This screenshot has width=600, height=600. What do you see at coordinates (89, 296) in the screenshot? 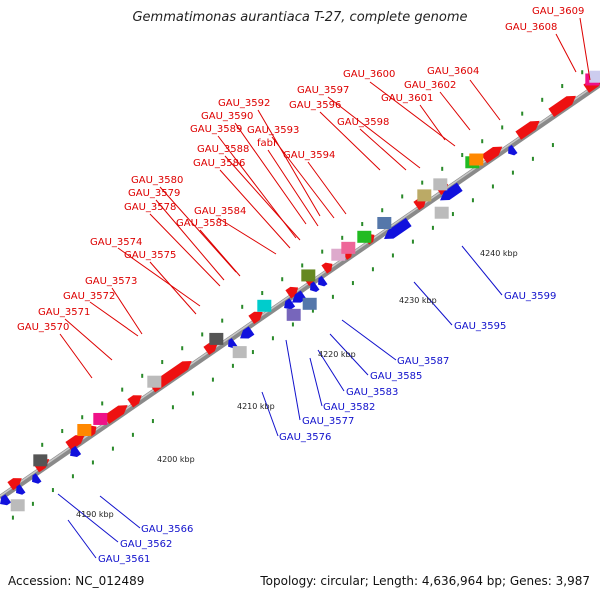
I see `gene-label-gau-3572: GAU_3572` at bounding box center [89, 296].